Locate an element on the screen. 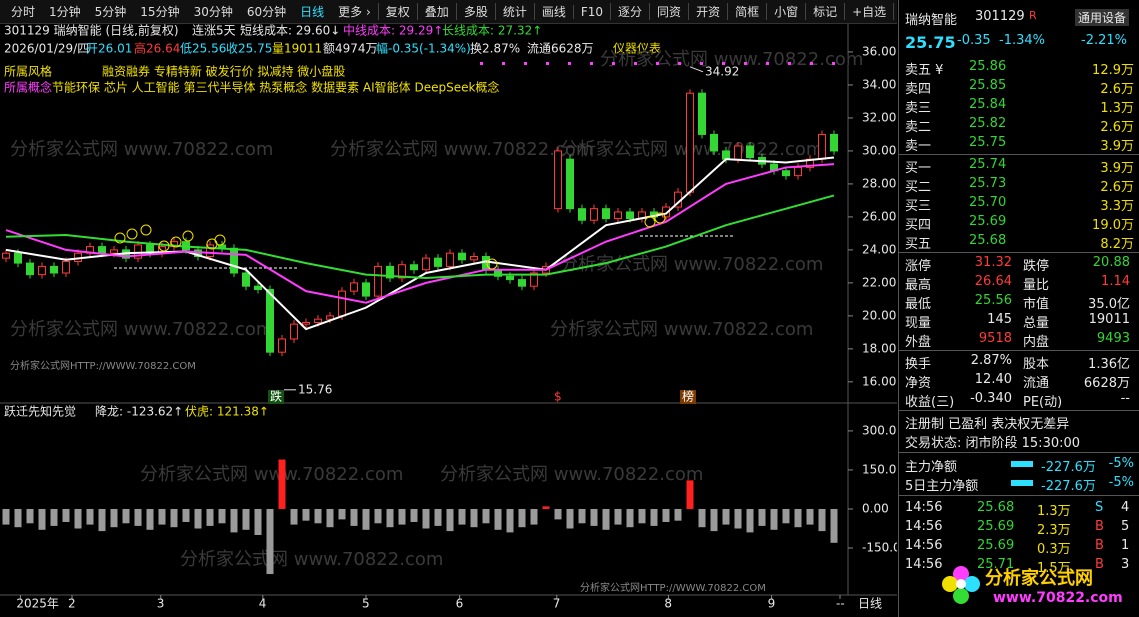 The width and height of the screenshot is (1139, 617). x-tick-label: 4 is located at coordinates (263, 604).